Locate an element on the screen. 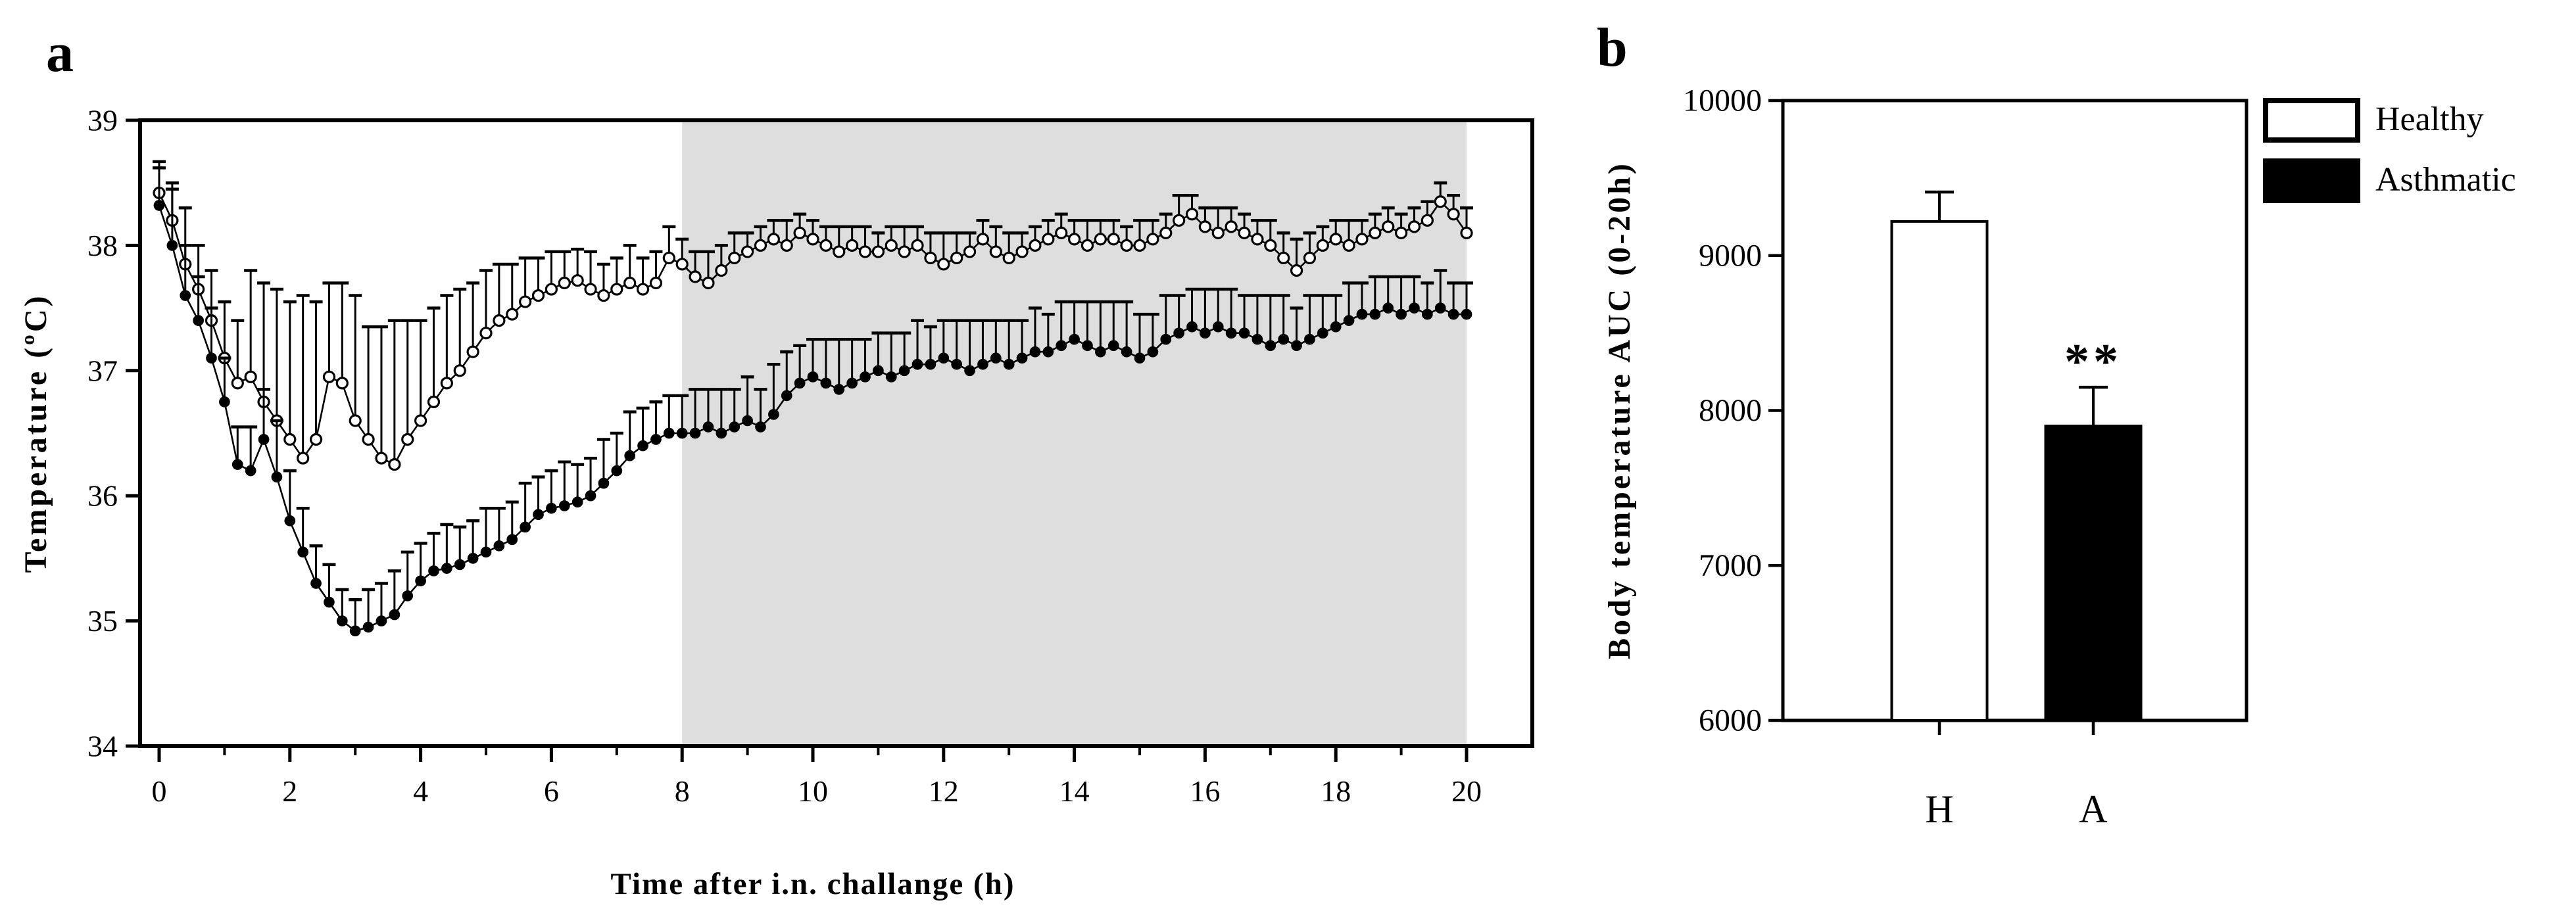  y-tick-label: 37 is located at coordinates (102, 371).